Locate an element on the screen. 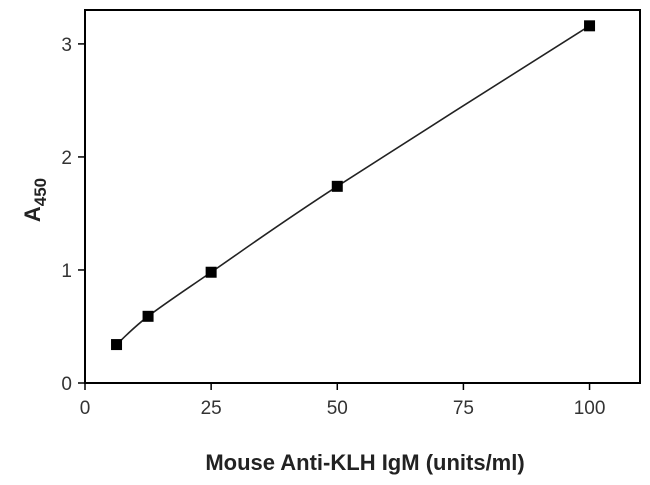  y-axis-title-subscript: 450 is located at coordinates (40, 192).